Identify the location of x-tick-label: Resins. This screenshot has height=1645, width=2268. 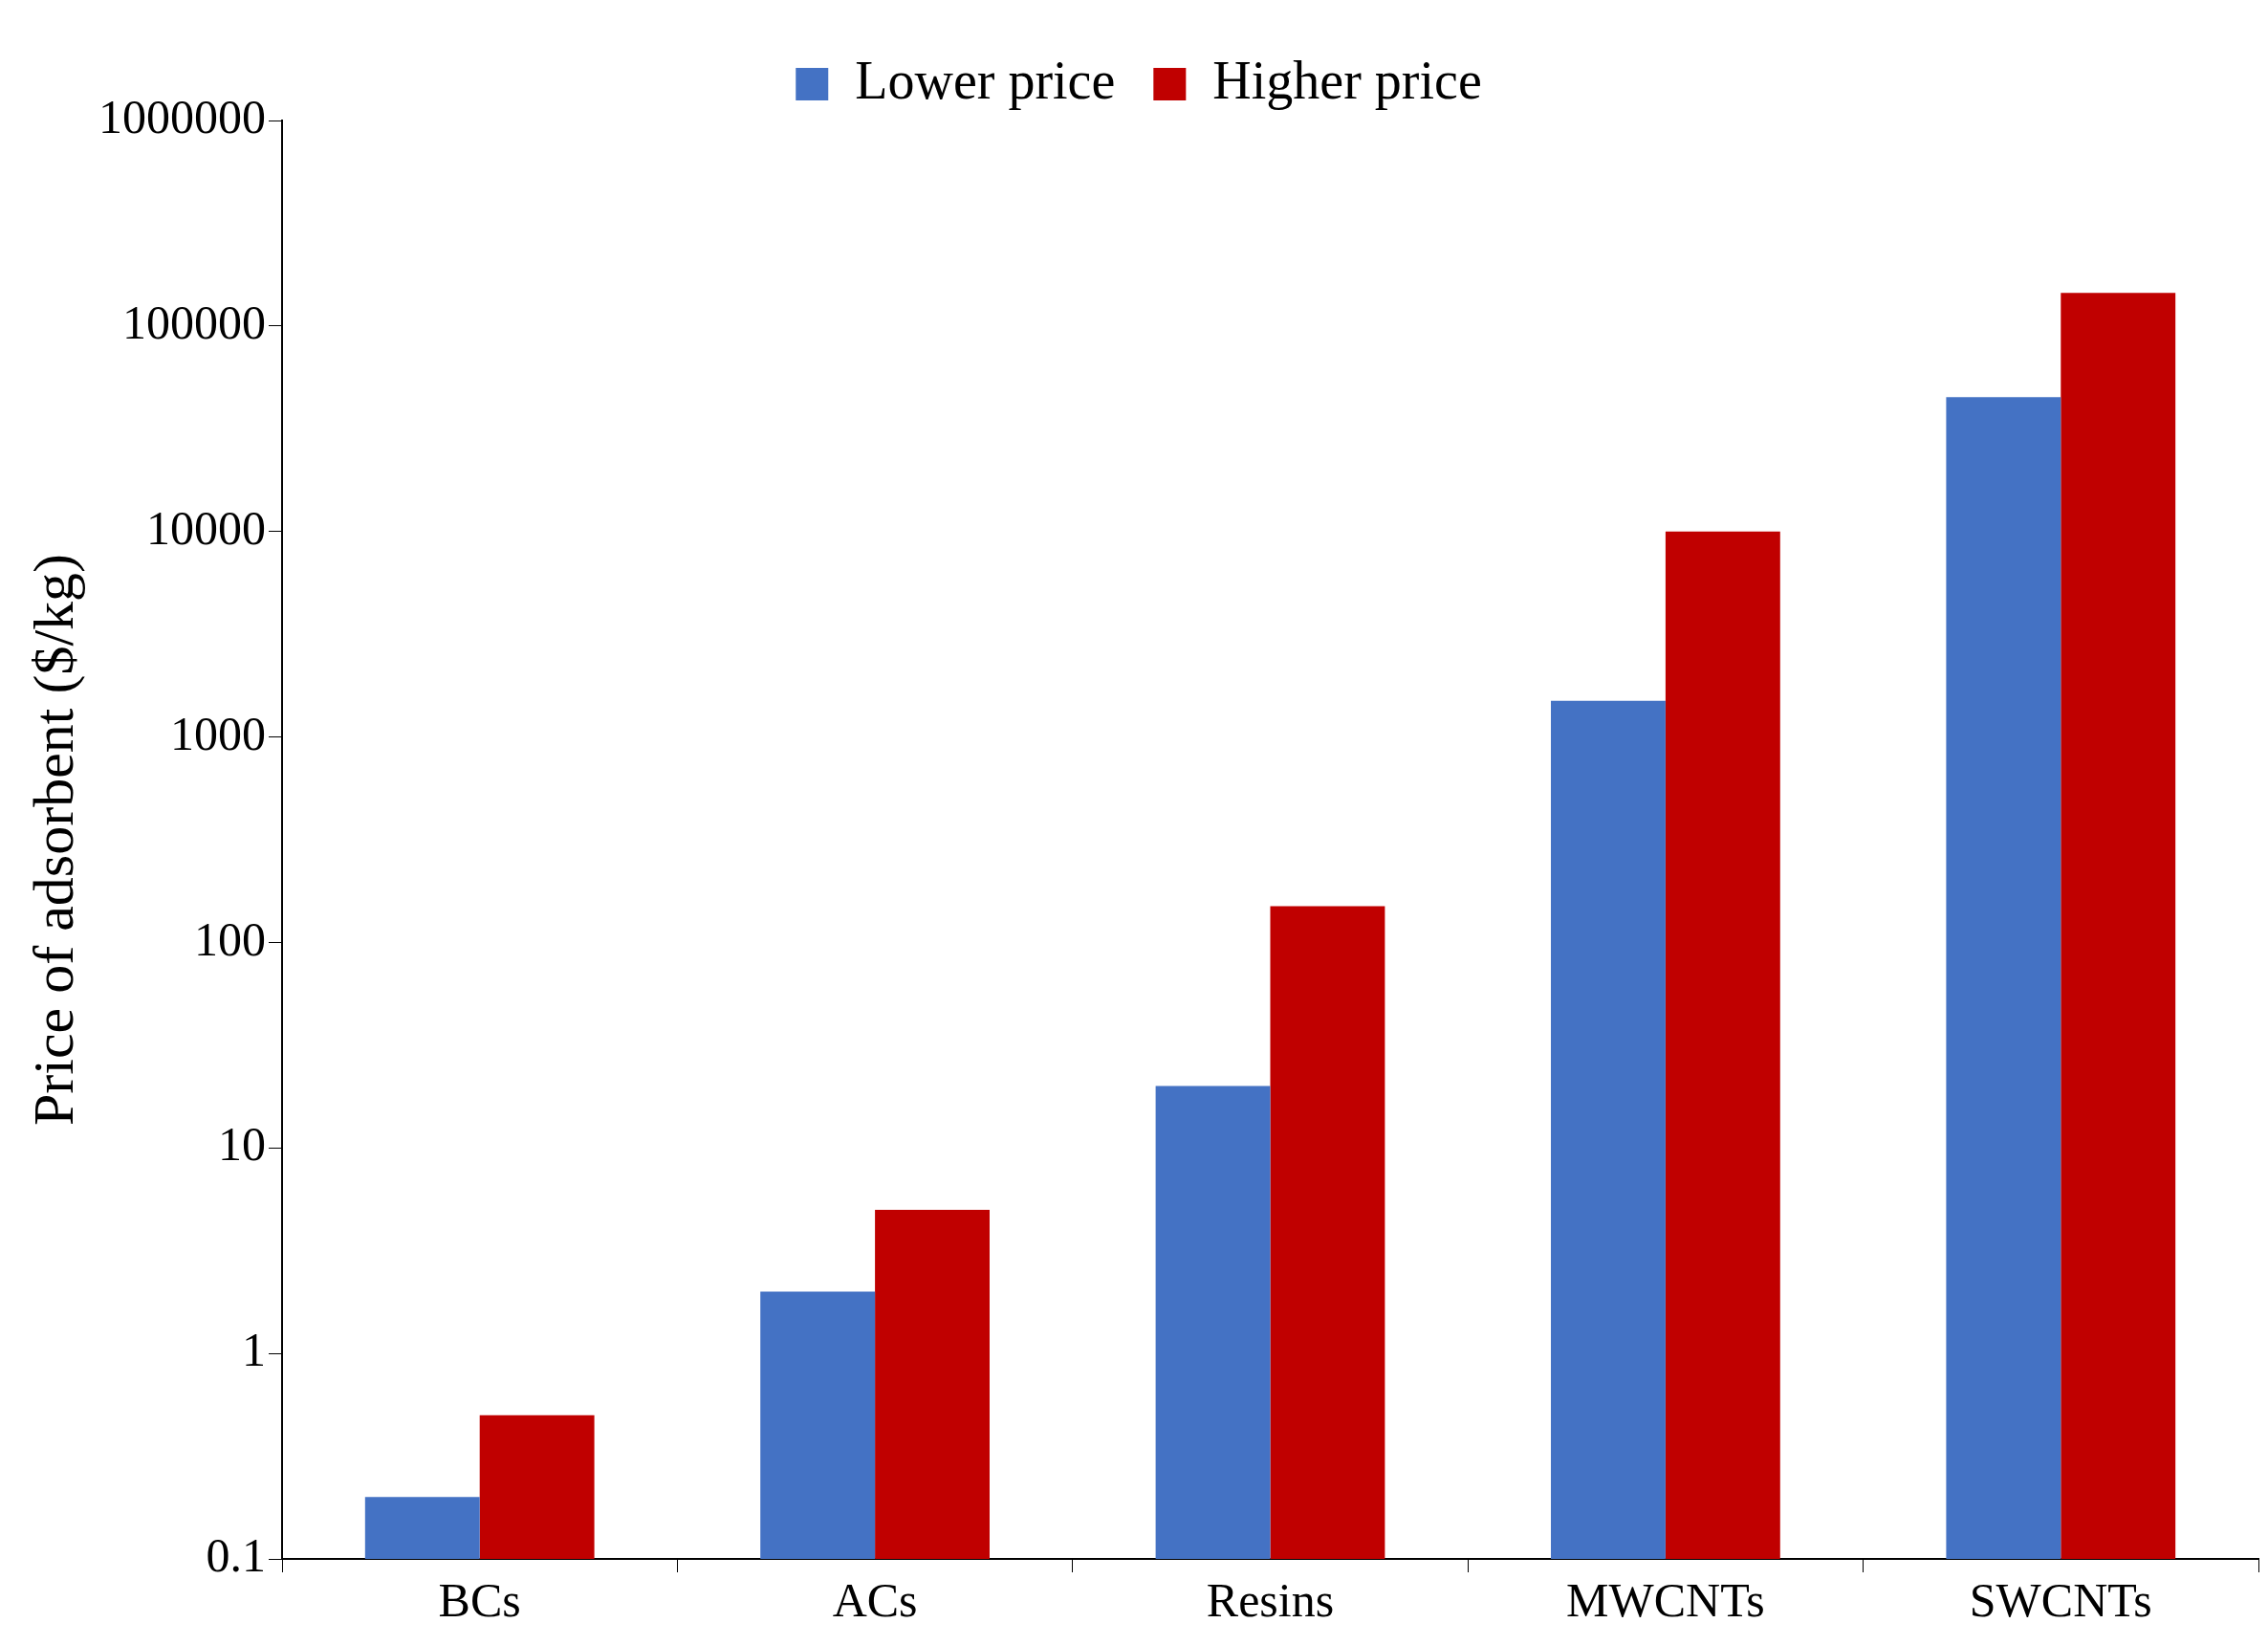
(1270, 1600).